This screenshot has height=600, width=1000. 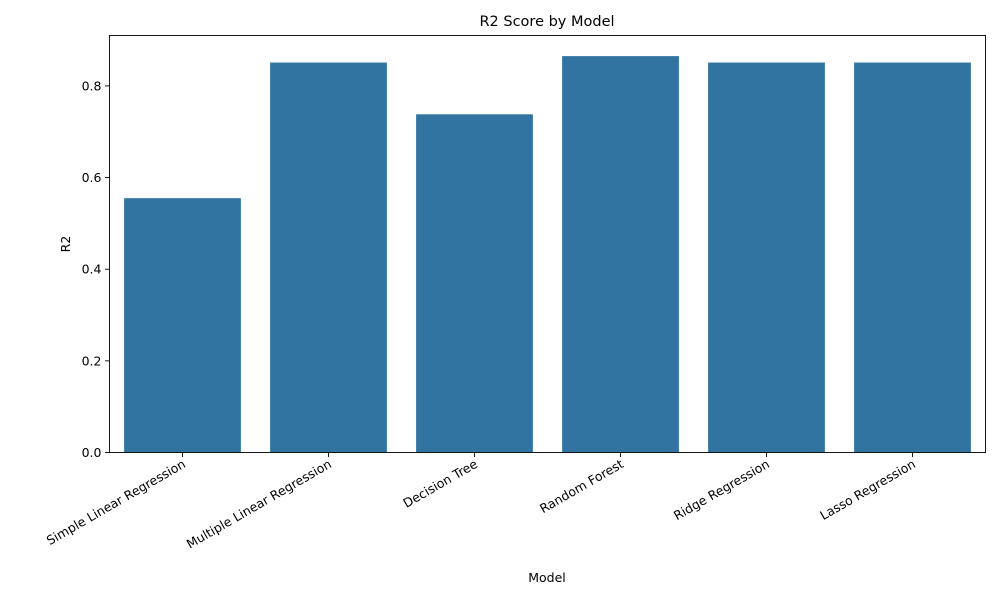 I want to click on y-tick-label: 0.0, so click(x=92, y=452).